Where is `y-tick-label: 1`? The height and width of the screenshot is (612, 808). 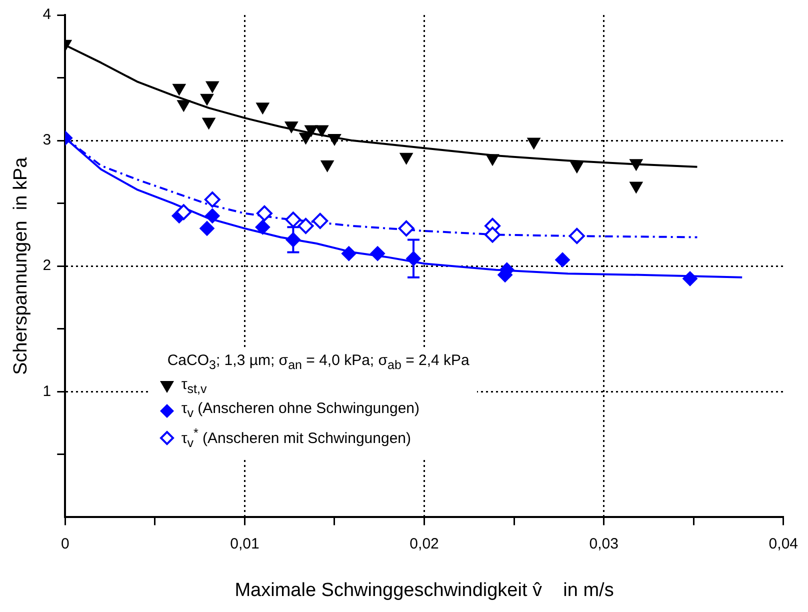 y-tick-label: 1 is located at coordinates (47, 391).